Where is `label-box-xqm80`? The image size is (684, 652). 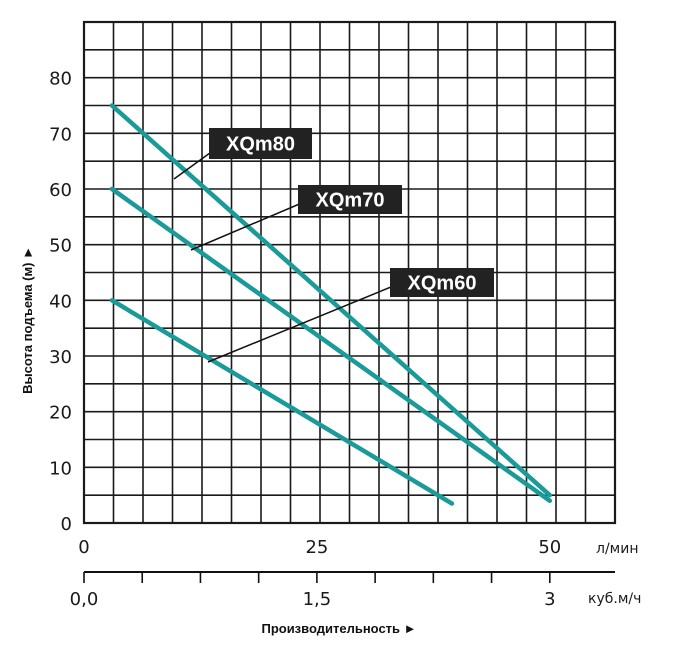
label-box-xqm80 is located at coordinates (260, 143).